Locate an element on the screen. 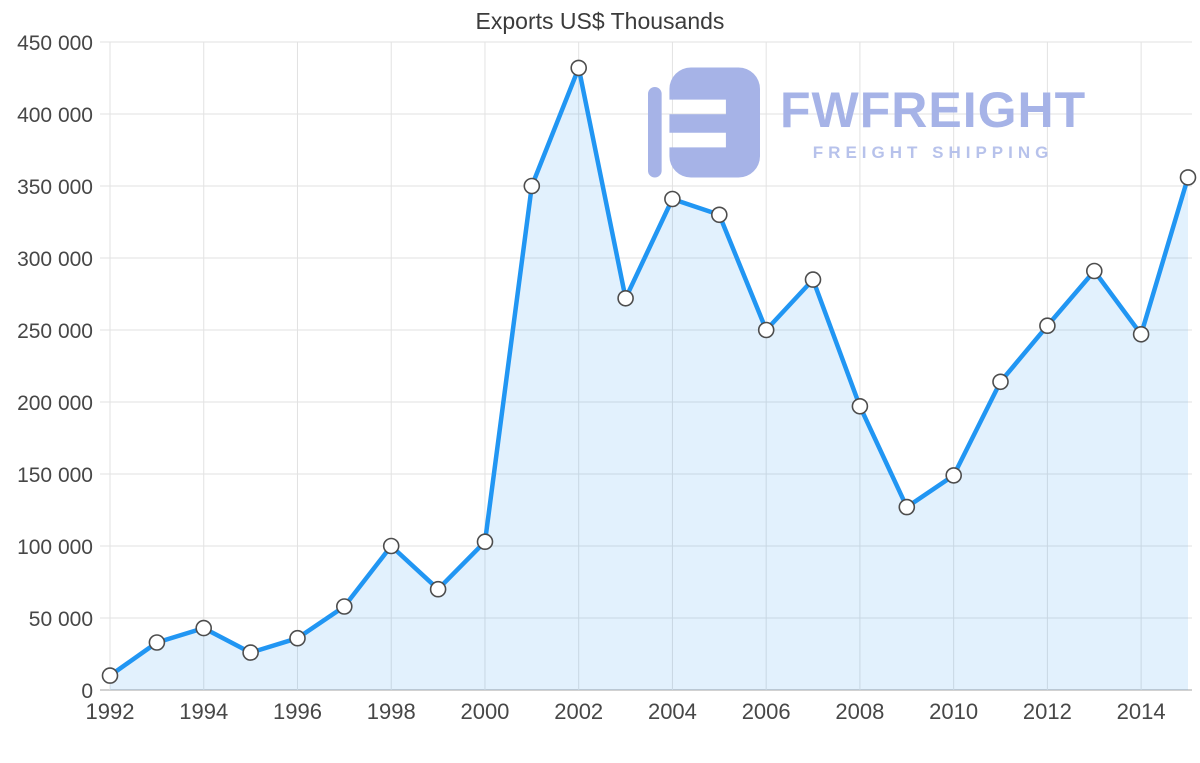  data-point-2000 is located at coordinates (485, 542).